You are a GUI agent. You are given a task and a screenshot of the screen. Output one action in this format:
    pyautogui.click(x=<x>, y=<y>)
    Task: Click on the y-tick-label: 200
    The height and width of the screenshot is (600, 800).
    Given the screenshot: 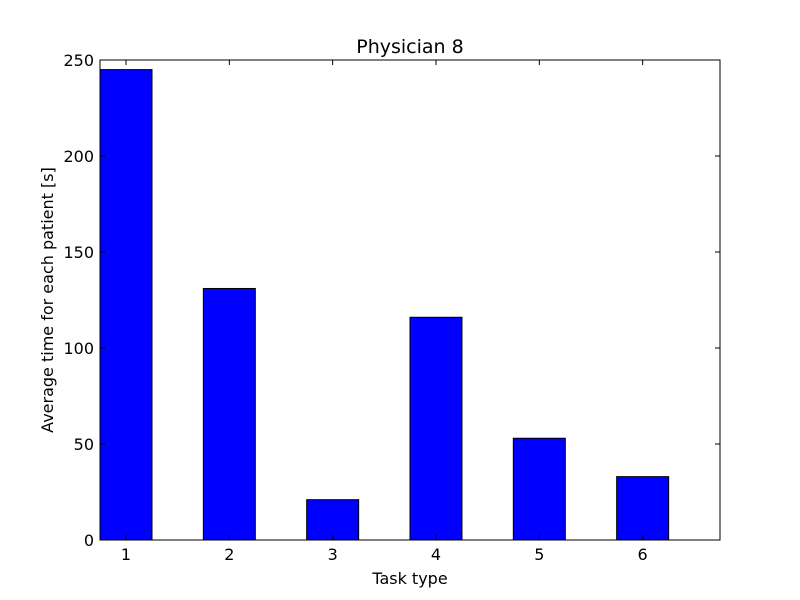 What is the action you would take?
    pyautogui.click(x=78, y=156)
    